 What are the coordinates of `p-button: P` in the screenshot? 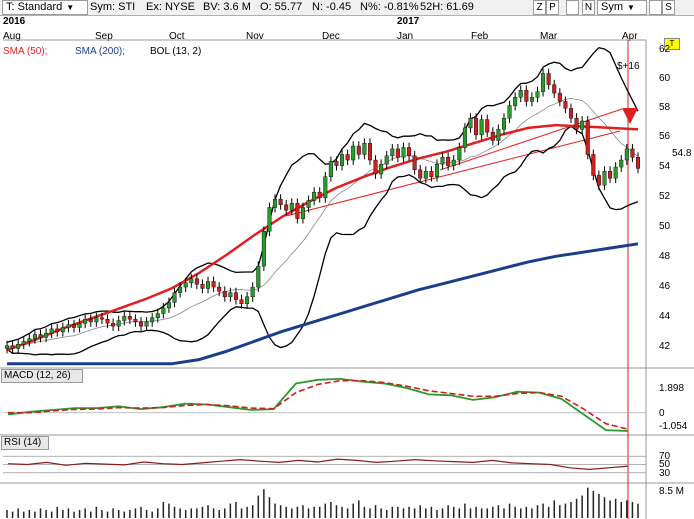 It's located at (552, 7).